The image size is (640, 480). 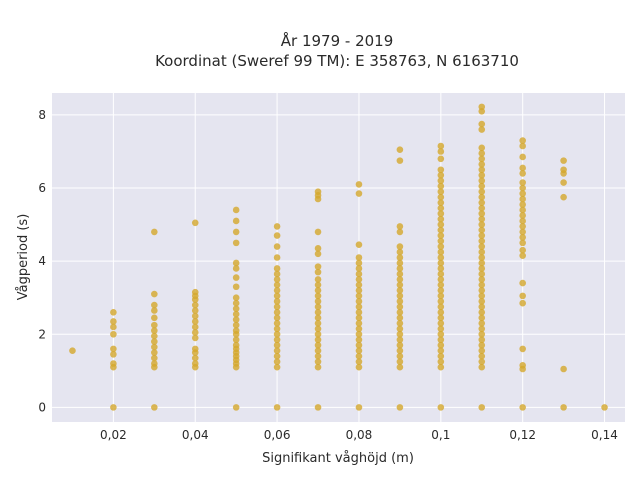 I want to click on y-tick-label: 4, so click(x=42, y=261).